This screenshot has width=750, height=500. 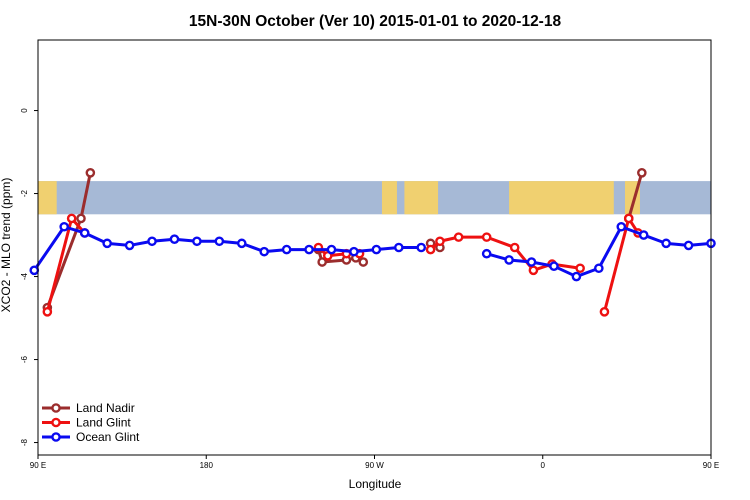 I want to click on x-axis: 90 E 180 90 W 0 90 E, so click(x=374, y=462).